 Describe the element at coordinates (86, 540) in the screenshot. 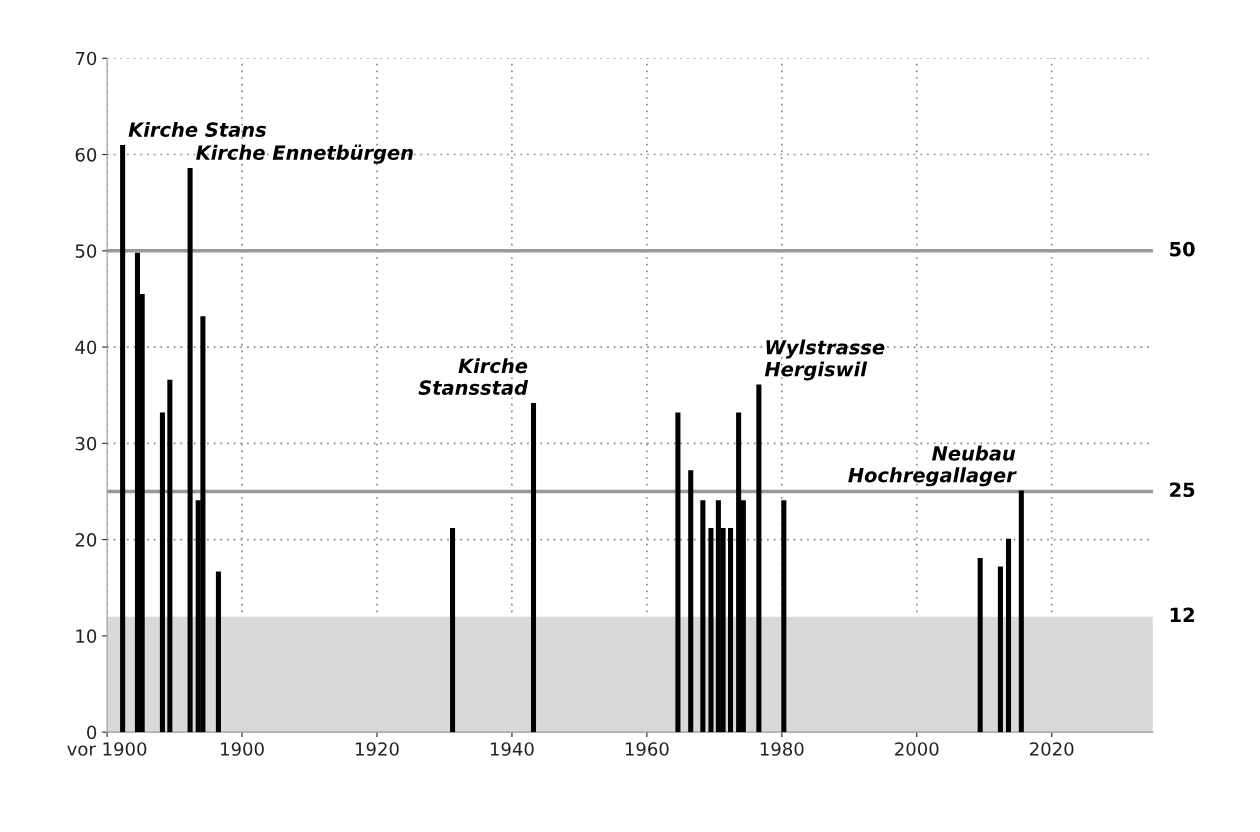

I see `y-tick-label: 20` at that location.